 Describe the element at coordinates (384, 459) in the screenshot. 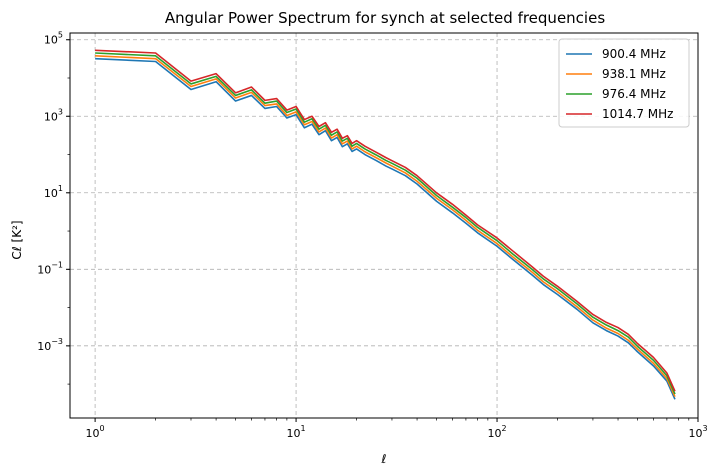

I see `x-axis-label: ℓ` at that location.